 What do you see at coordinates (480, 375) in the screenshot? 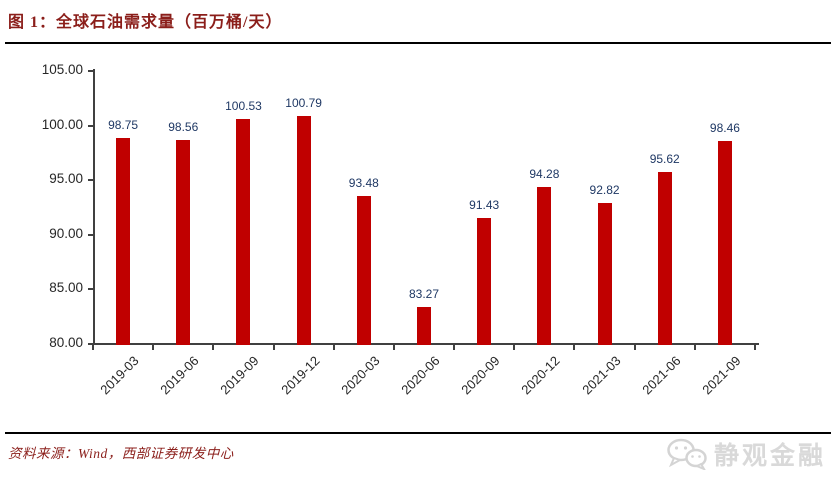
I see `x-axis-label: 2020-09` at bounding box center [480, 375].